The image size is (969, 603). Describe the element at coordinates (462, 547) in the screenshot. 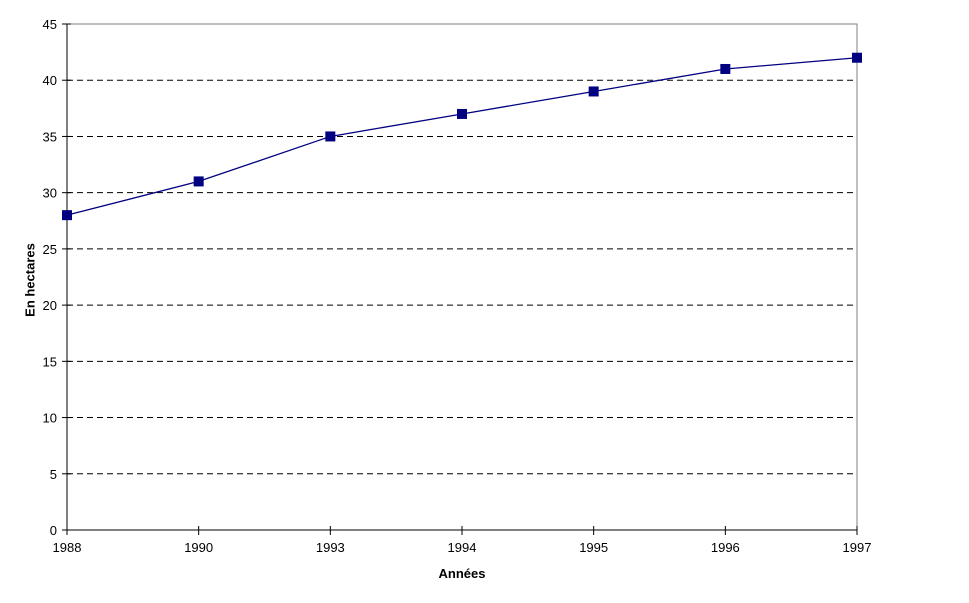

I see `x-tick-label: 1994` at that location.